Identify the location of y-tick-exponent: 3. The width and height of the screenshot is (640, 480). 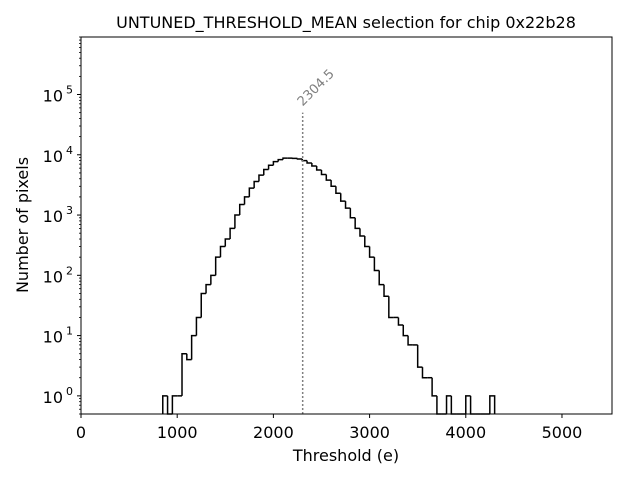
(69, 210).